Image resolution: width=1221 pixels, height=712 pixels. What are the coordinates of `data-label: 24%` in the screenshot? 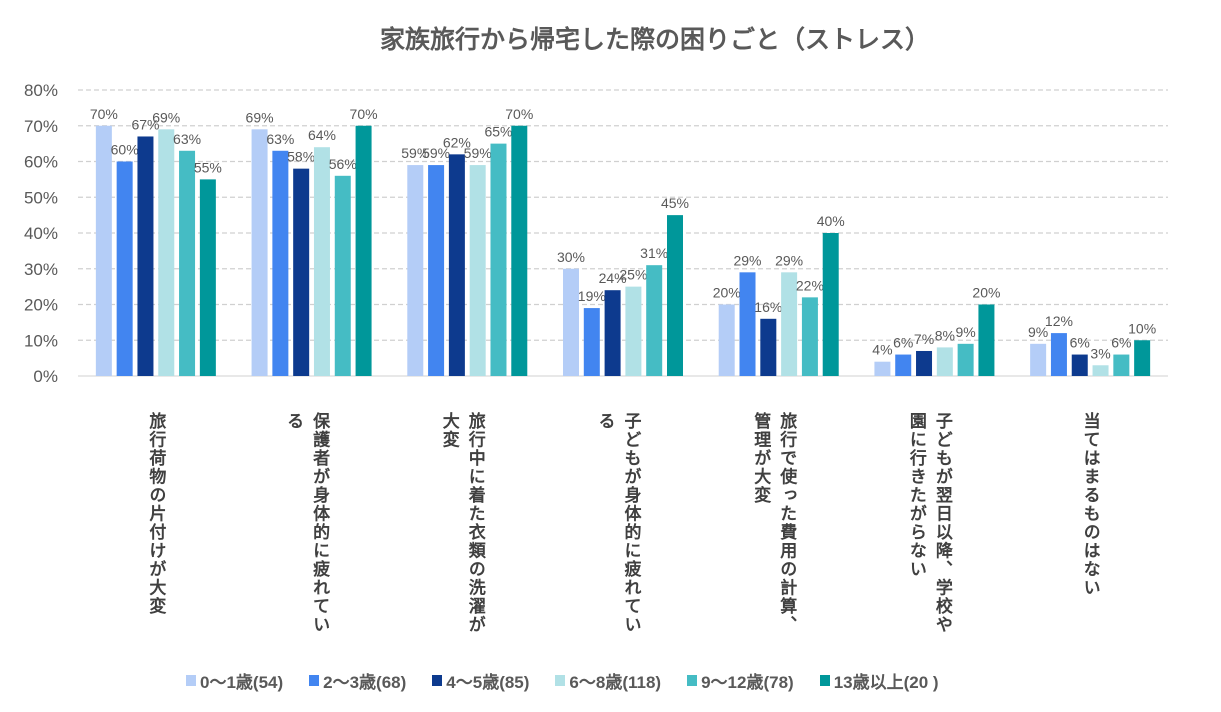 It's located at (613, 278).